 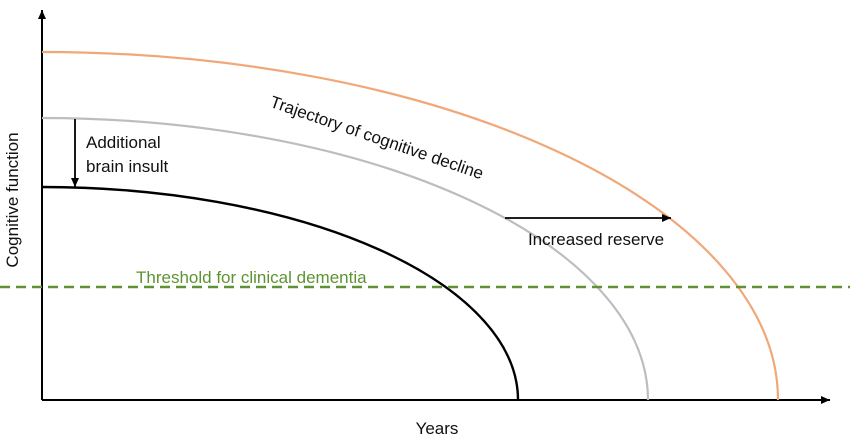 I want to click on trajectory-label: Trajectory of cognitive decline, so click(x=377, y=137).